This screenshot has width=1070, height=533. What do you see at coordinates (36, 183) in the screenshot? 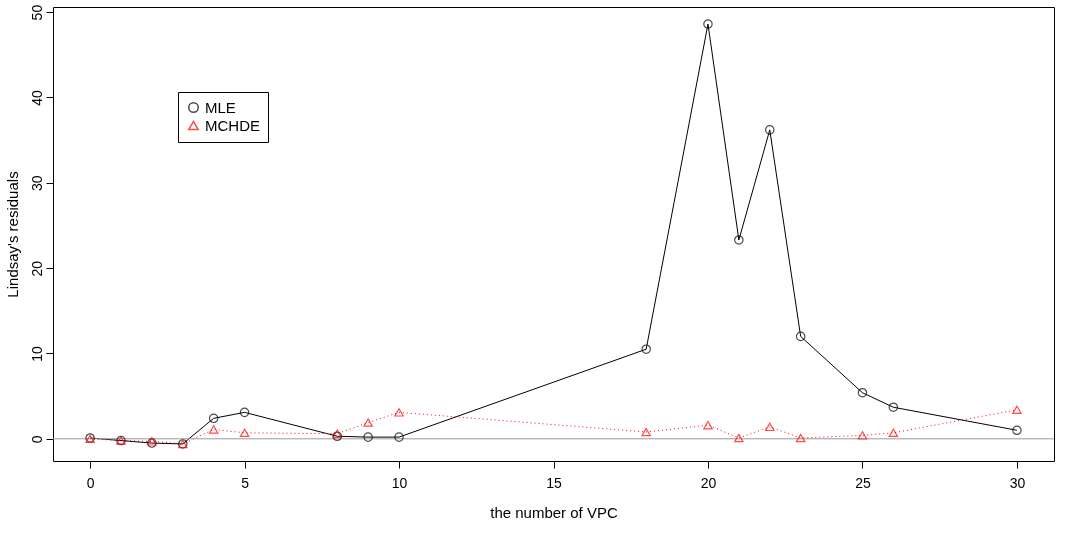
I see `y-tick-label: 30` at bounding box center [36, 183].